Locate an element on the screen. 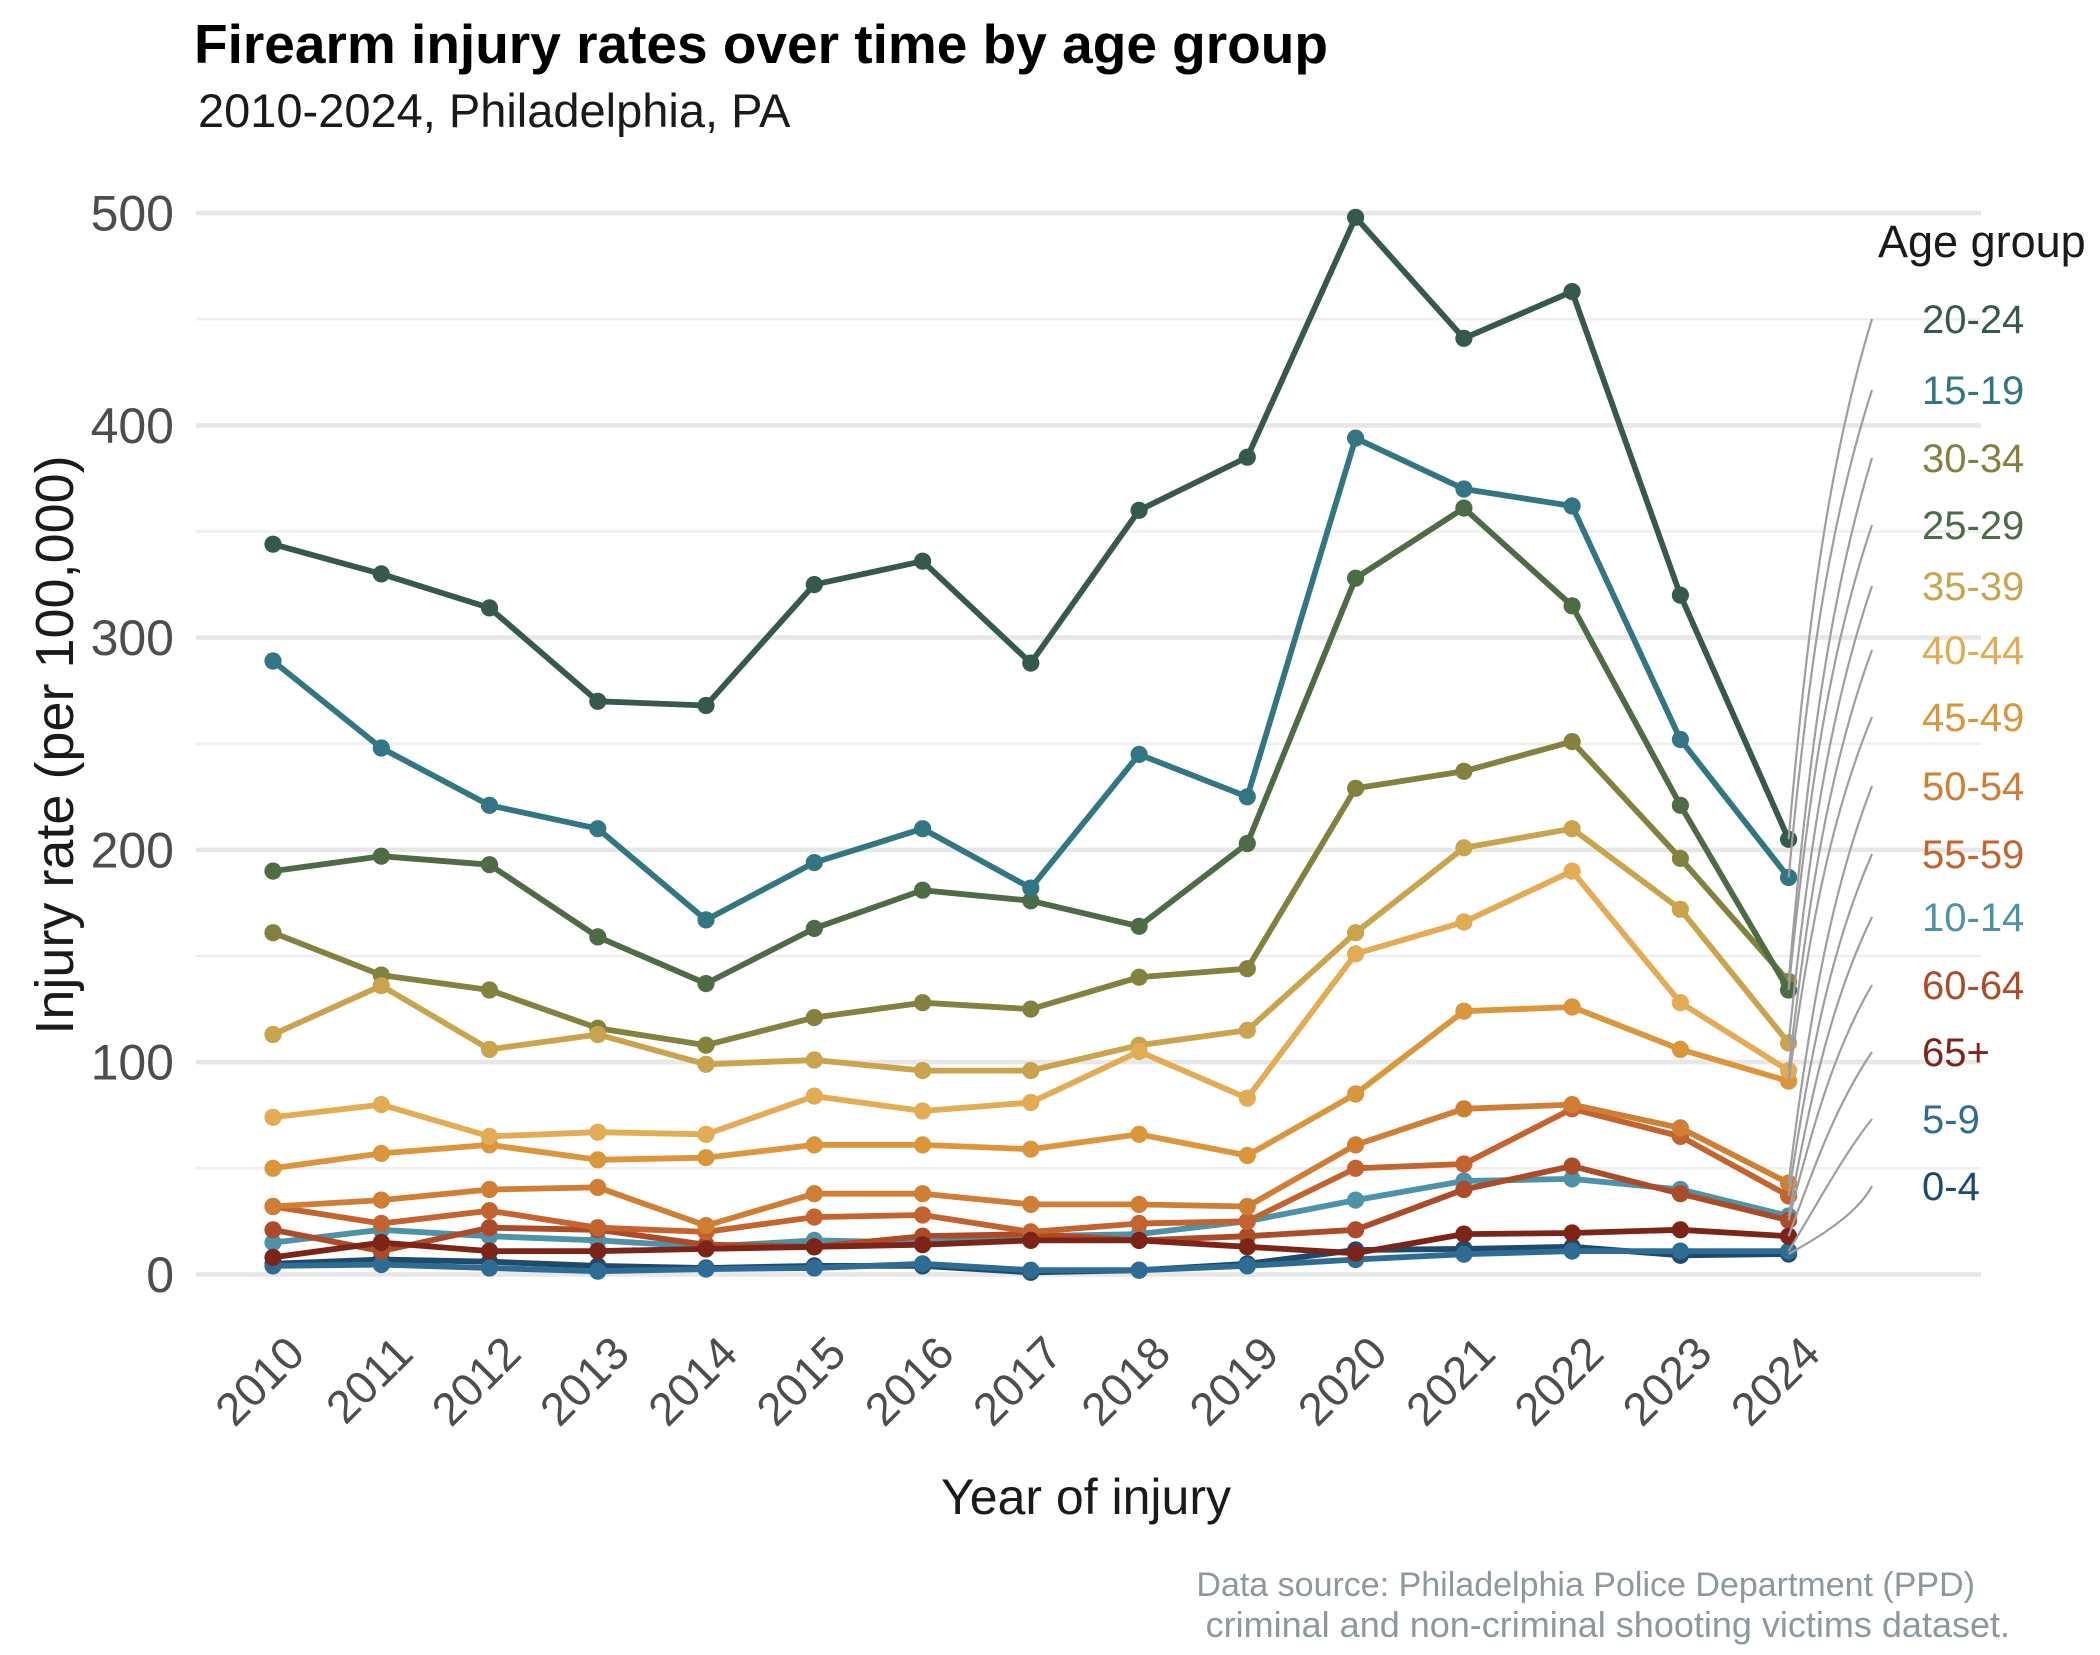 The image size is (2100, 1655). svg-text: 300 is located at coordinates (132, 638).